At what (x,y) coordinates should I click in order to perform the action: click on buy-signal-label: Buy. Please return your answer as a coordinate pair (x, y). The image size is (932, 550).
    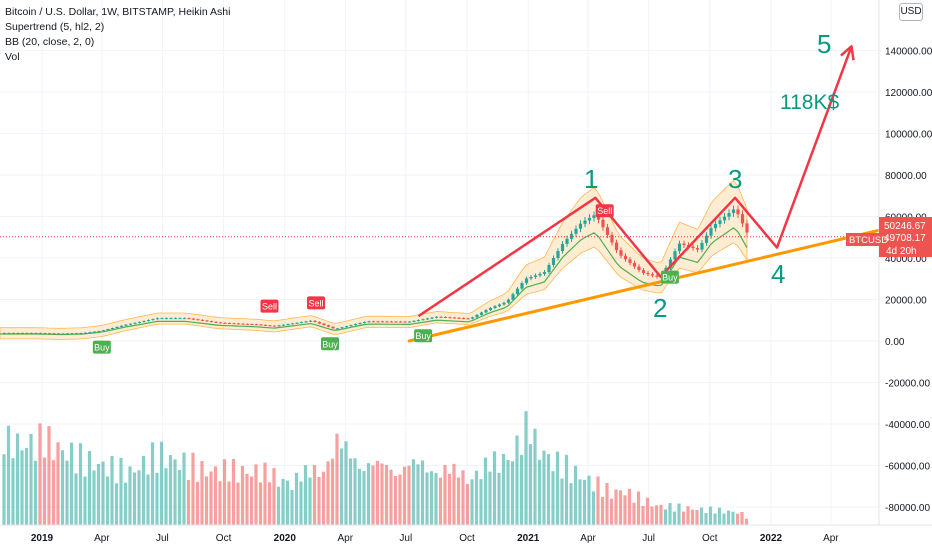
    Looking at the image, I should click on (670, 278).